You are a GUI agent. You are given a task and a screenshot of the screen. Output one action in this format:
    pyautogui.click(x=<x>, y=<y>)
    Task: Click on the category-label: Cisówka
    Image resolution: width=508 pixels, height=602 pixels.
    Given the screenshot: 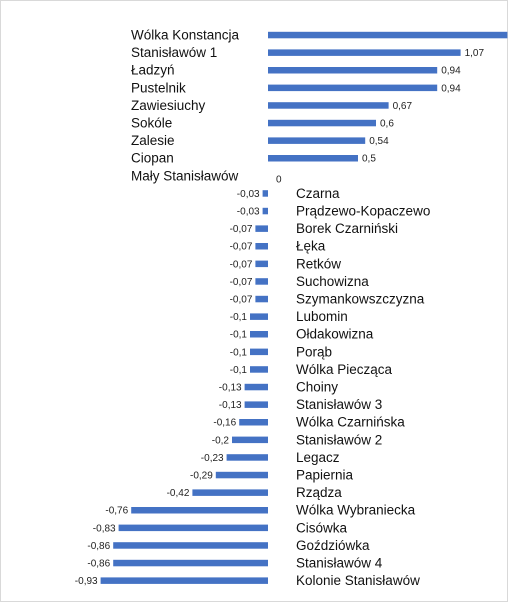 What is the action you would take?
    pyautogui.click(x=322, y=527)
    